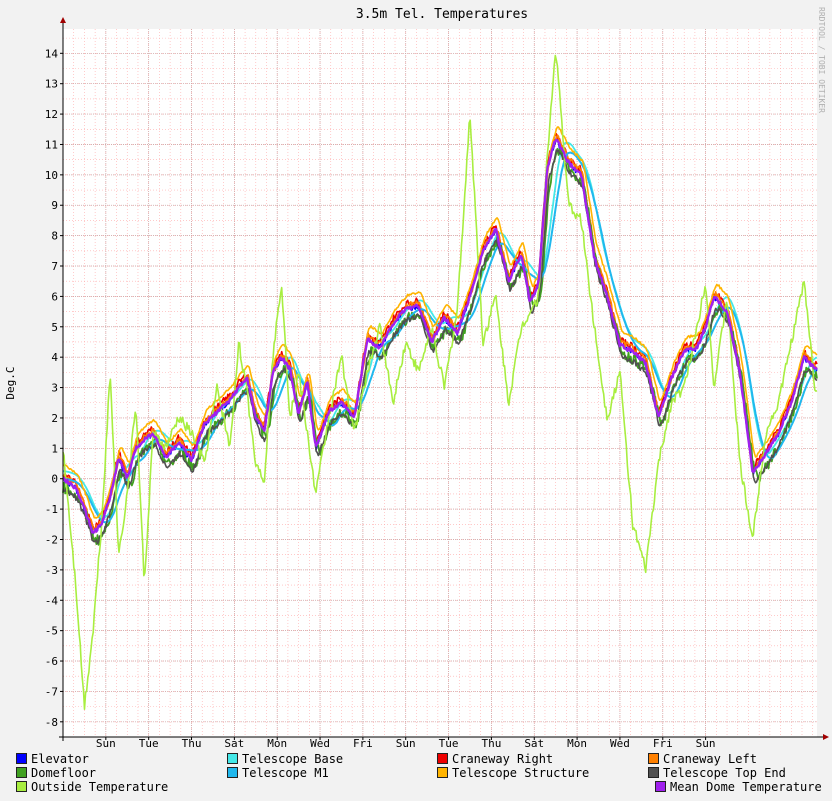 The width and height of the screenshot is (832, 801). Describe the element at coordinates (51, 661) in the screenshot. I see `y-tick-label: -6` at that location.